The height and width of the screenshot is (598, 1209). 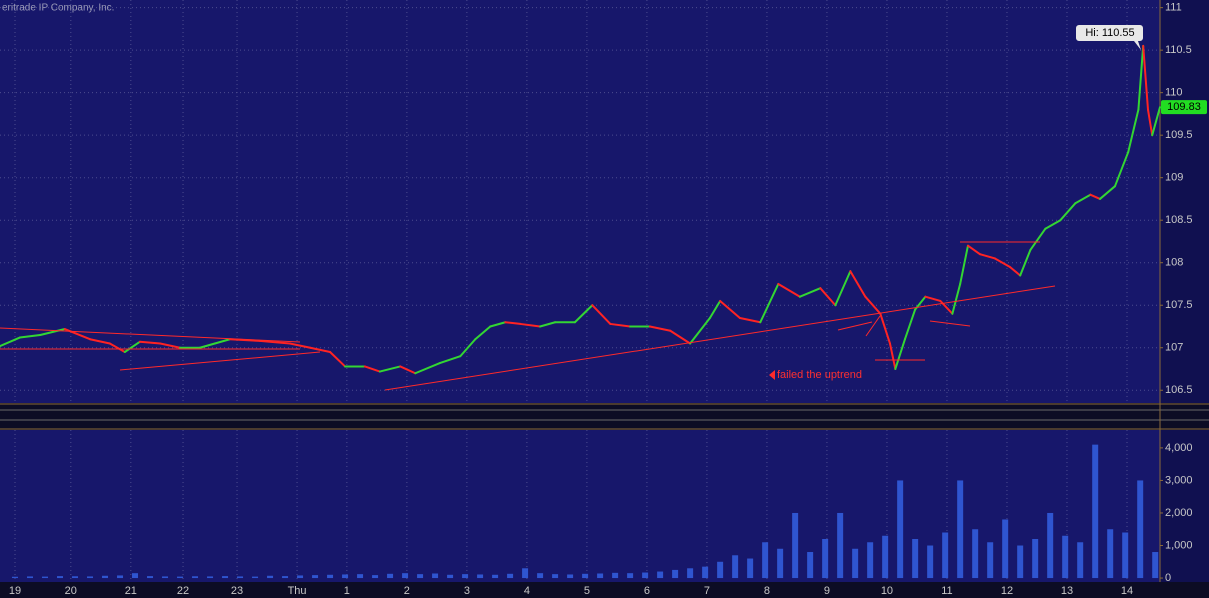 What do you see at coordinates (772, 375) in the screenshot?
I see `annotation-marker` at bounding box center [772, 375].